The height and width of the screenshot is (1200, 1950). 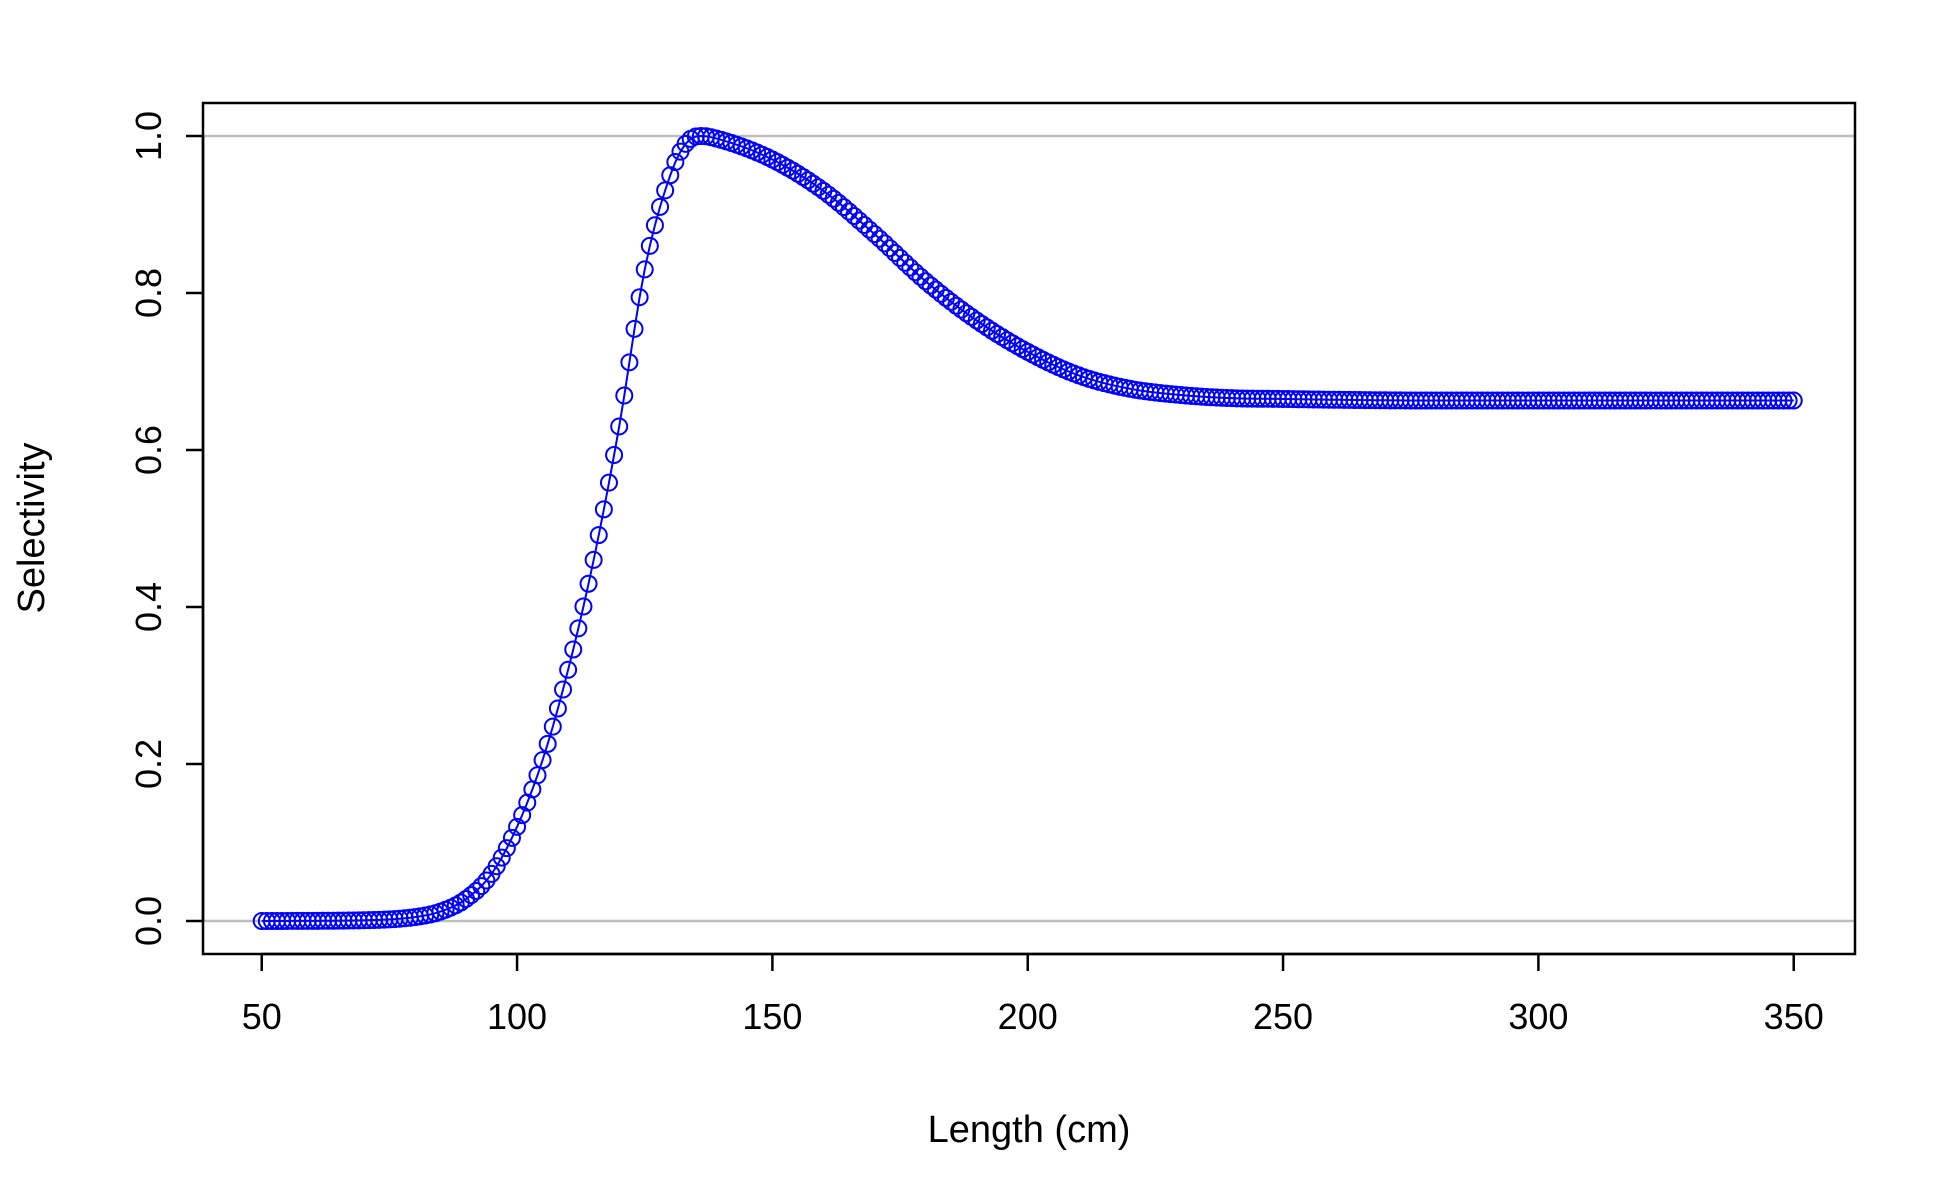 What do you see at coordinates (148, 293) in the screenshot?
I see `y-tick-label: 0.8` at bounding box center [148, 293].